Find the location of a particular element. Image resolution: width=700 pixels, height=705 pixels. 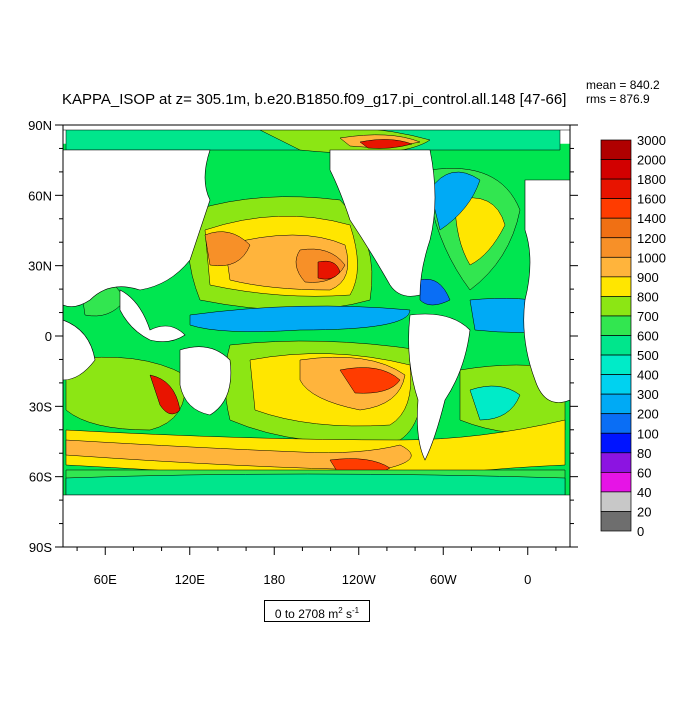

lat-tick-label: 60N is located at coordinates (40, 195).